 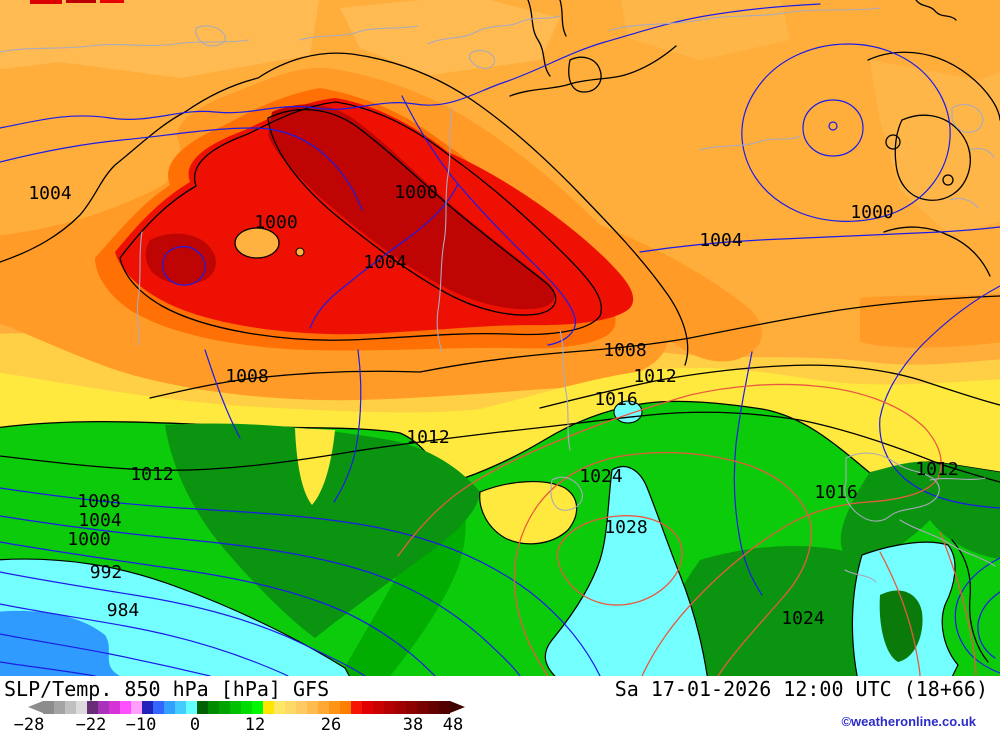 I want to click on scale-tick-label: 26, so click(x=331, y=724).